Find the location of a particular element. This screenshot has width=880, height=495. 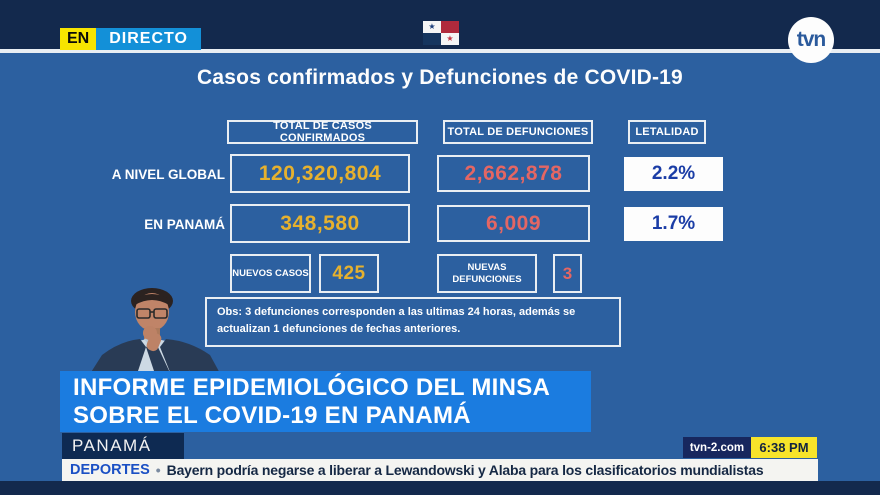

panama-defunciones-value: 6,009 is located at coordinates (513, 223).